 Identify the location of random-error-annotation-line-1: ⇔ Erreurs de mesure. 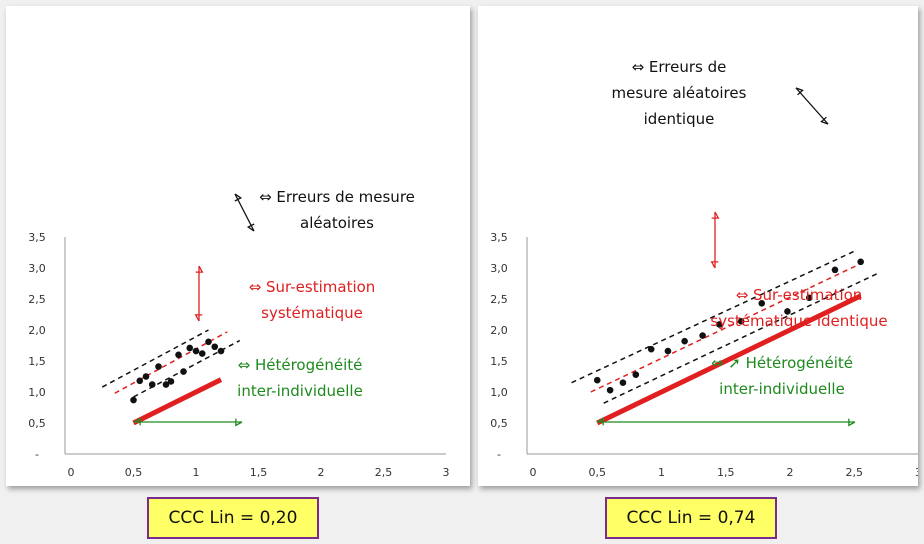
(337, 197).